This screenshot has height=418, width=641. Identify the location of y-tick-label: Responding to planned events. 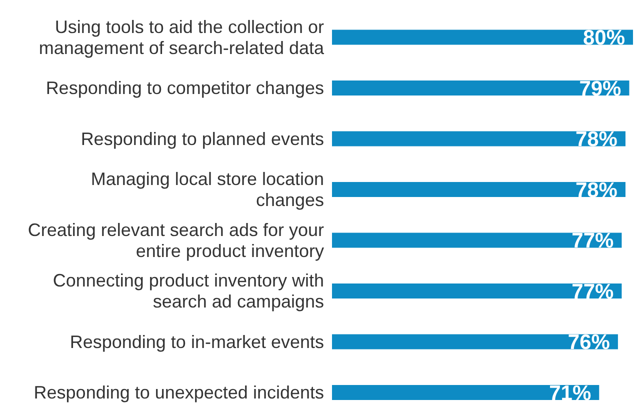
(202, 138).